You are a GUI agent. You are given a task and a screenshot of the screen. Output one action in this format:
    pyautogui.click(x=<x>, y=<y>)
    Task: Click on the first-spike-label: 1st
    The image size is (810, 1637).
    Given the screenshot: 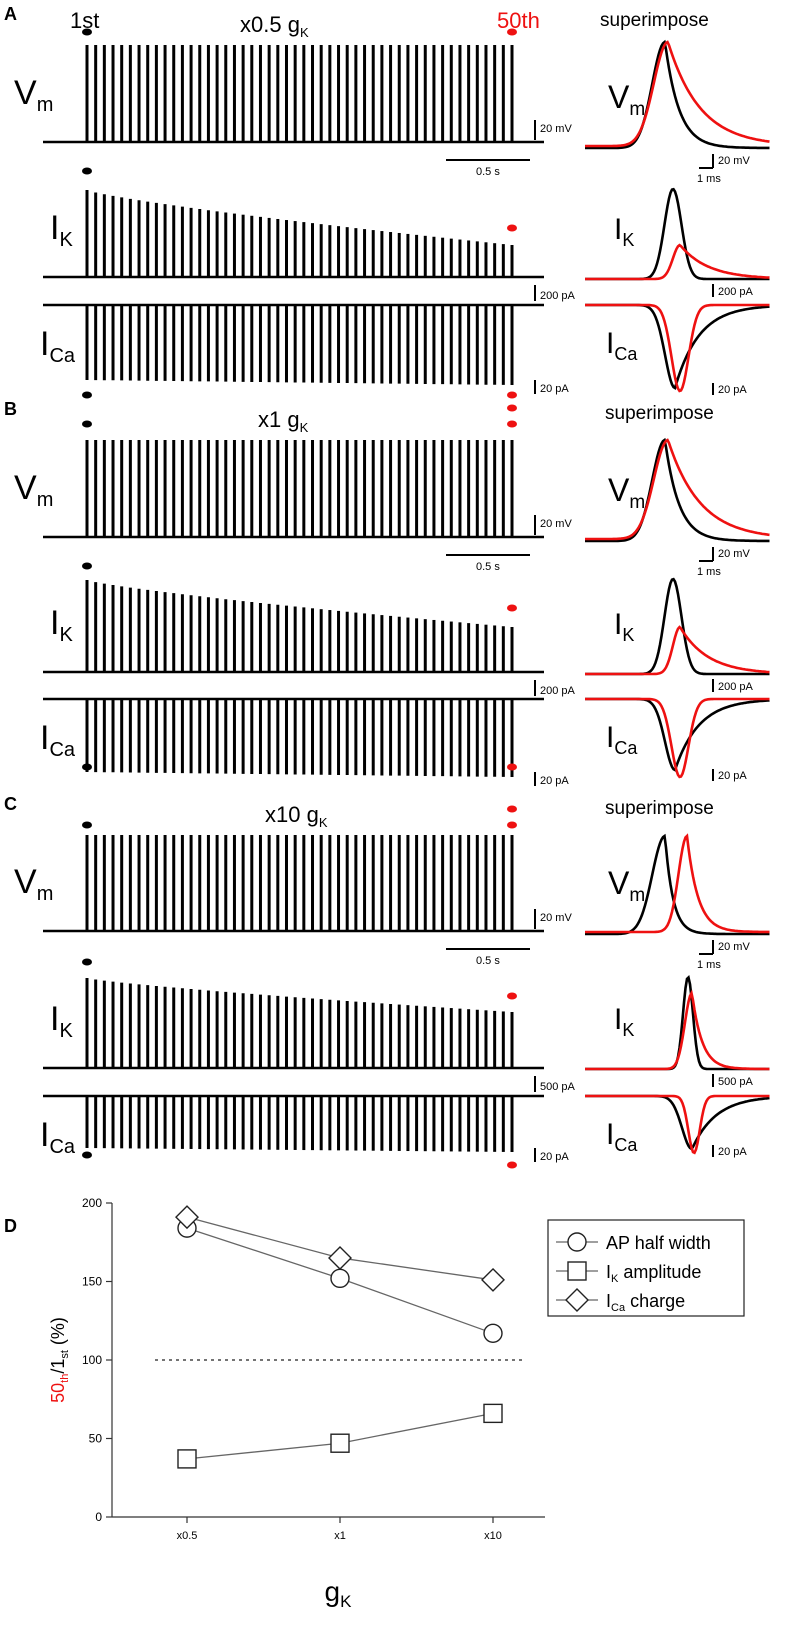 What is the action you would take?
    pyautogui.click(x=84, y=20)
    